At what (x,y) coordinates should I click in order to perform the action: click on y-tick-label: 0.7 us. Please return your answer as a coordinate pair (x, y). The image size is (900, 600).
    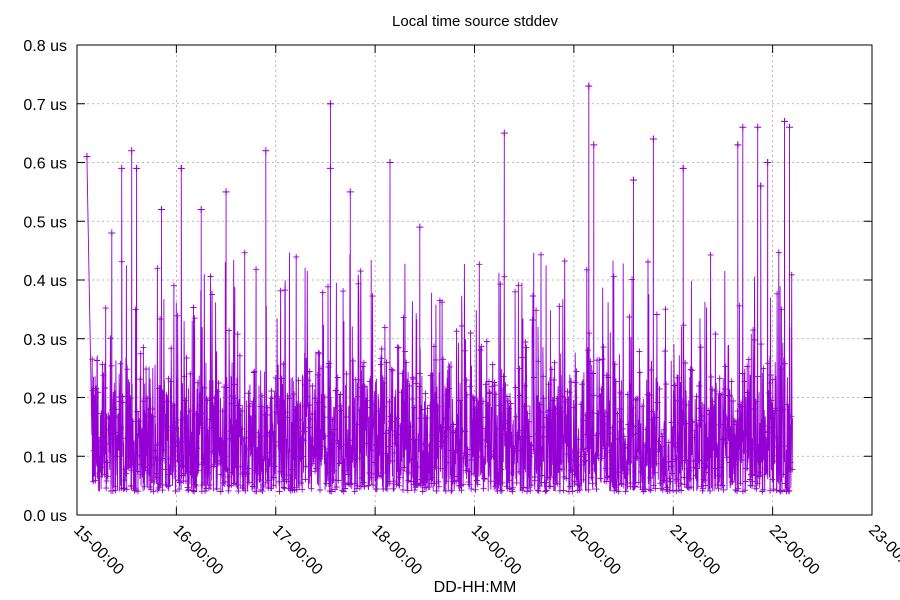
    Looking at the image, I should click on (45, 105).